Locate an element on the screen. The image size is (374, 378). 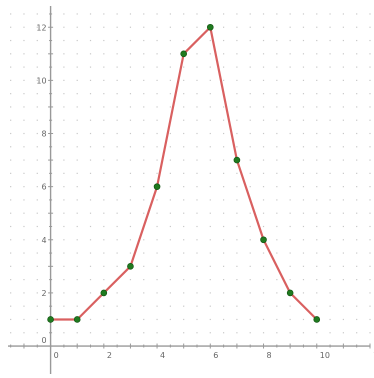
y-tick-label: 10 is located at coordinates (41, 80).